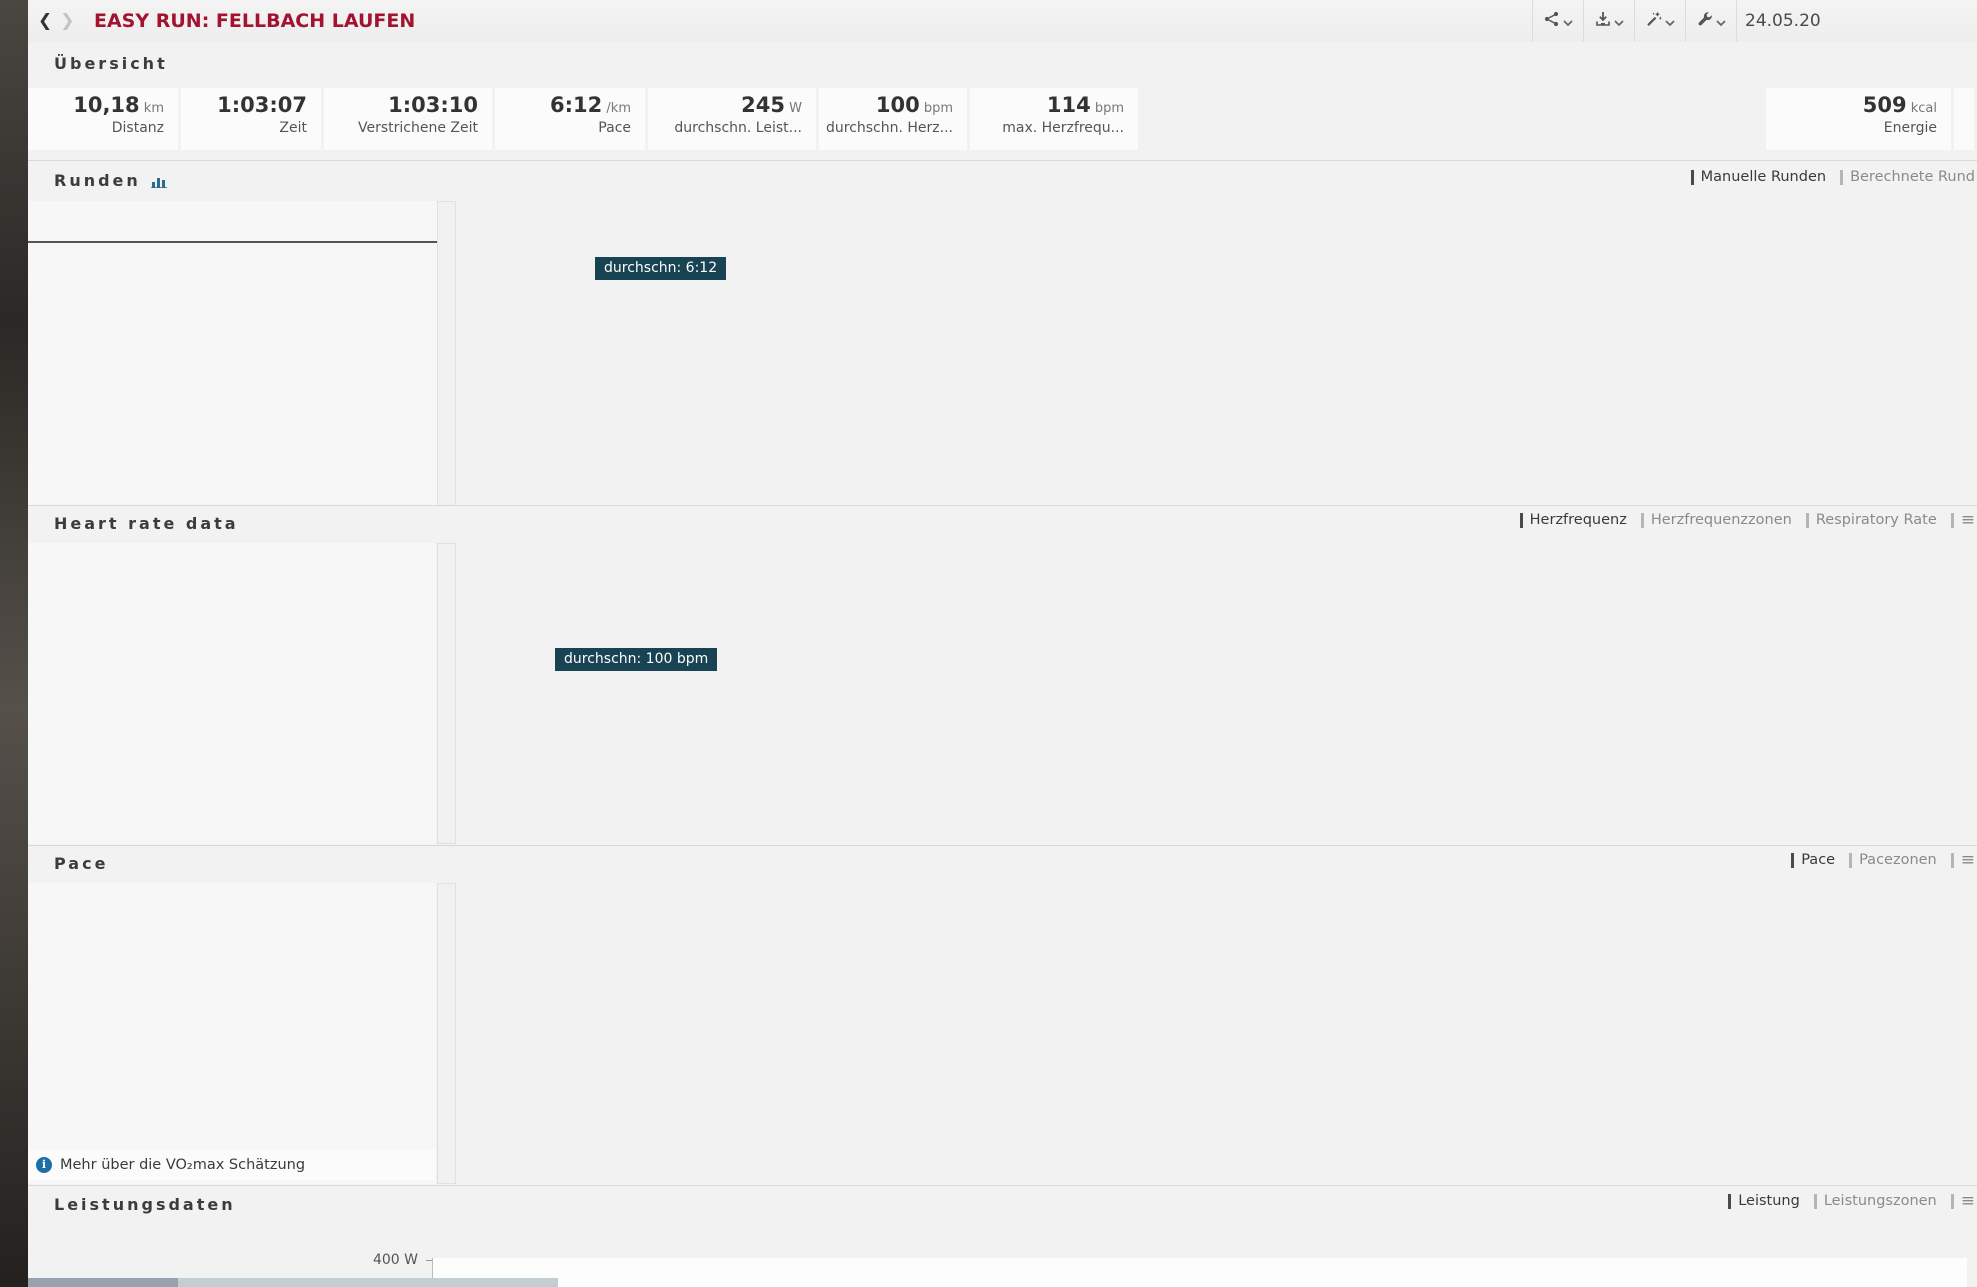  Describe the element at coordinates (81, 863) in the screenshot. I see `pace-heading: Pace` at that location.